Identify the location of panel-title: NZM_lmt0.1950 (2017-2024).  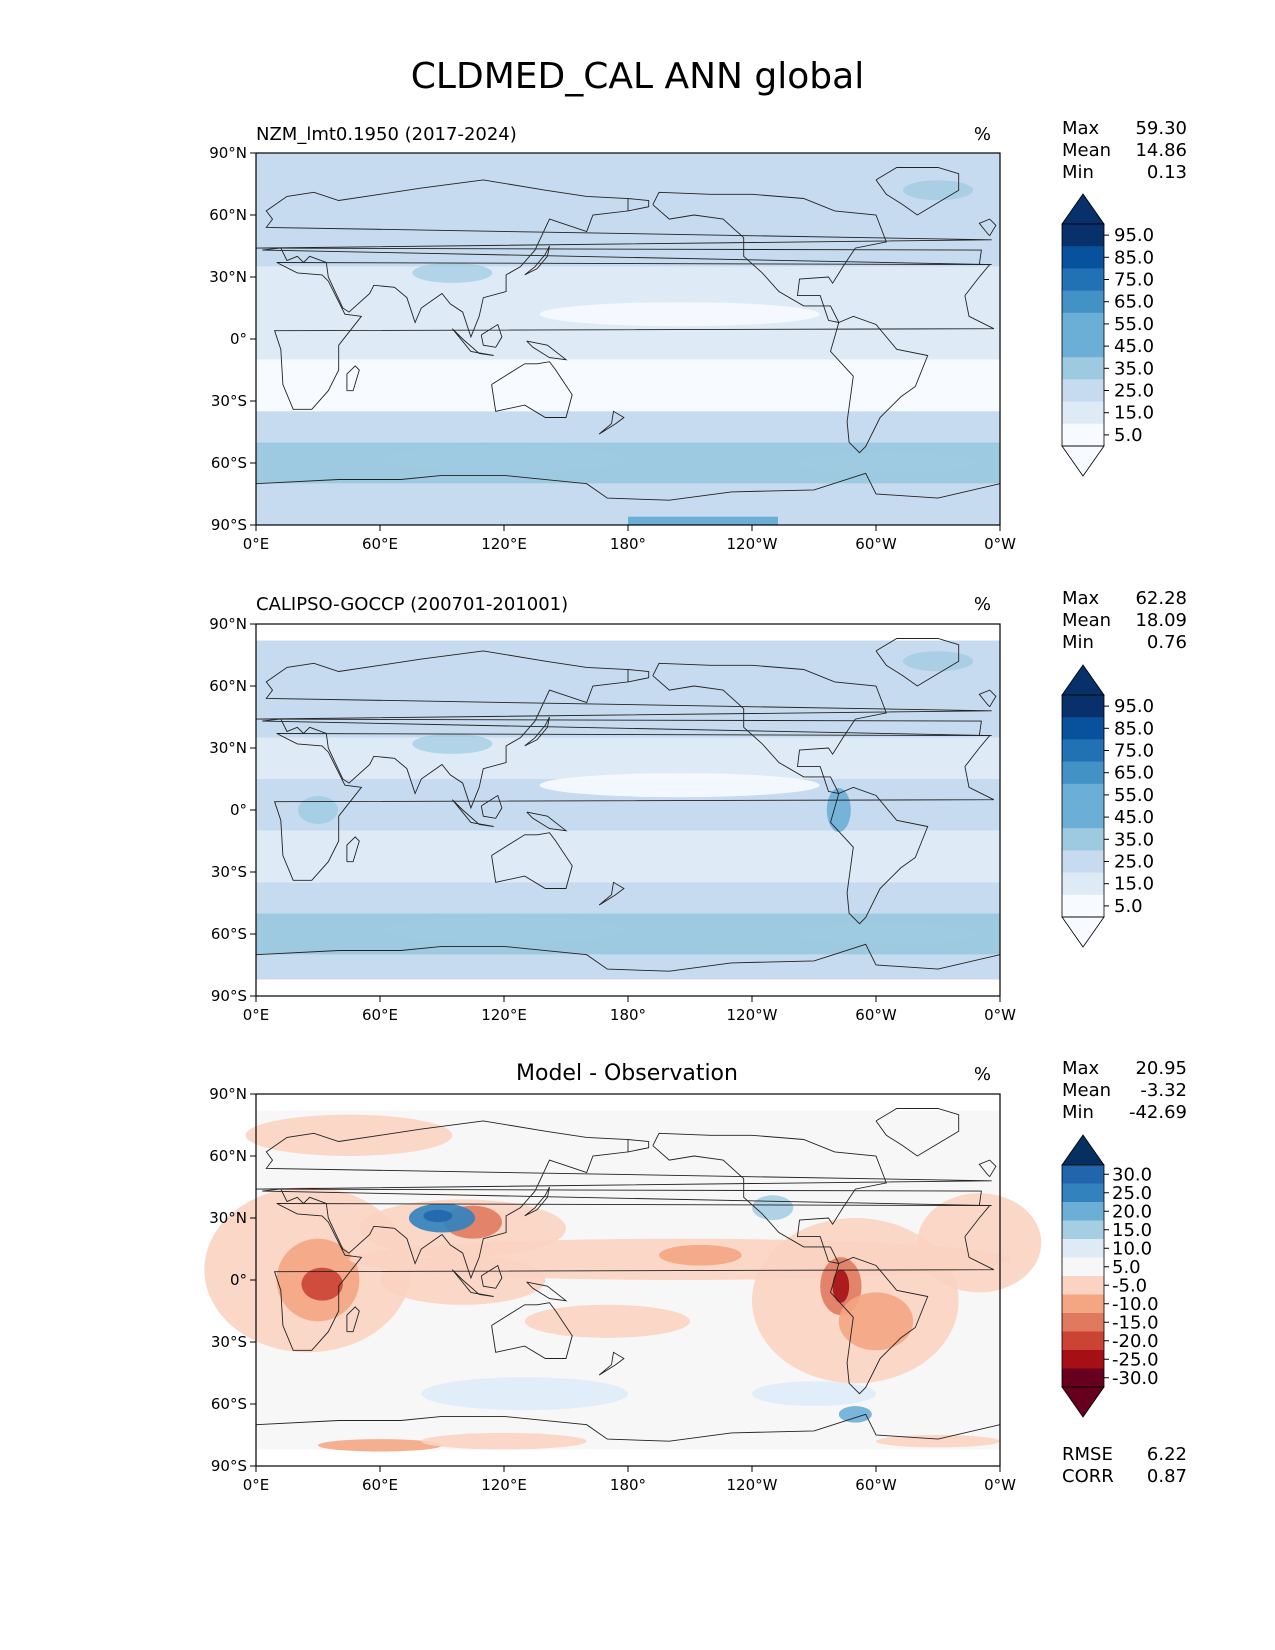
(386, 134).